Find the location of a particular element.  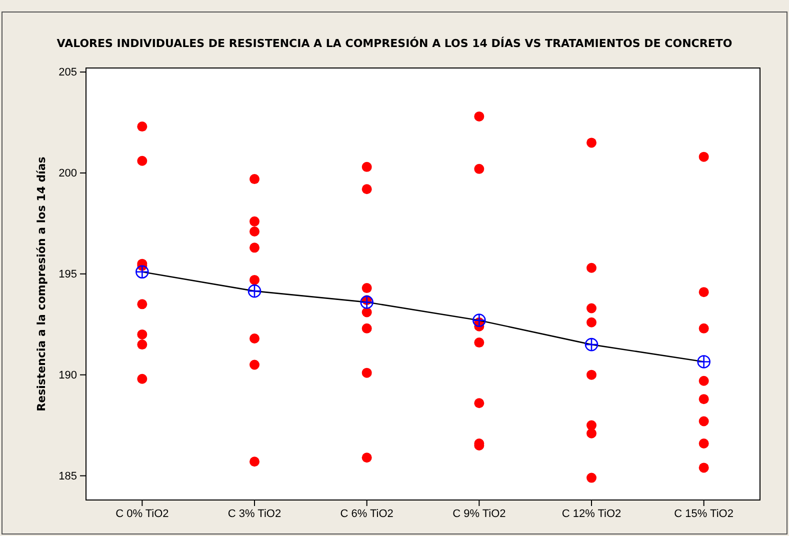

x-tick-label: C 15% TiO2 is located at coordinates (704, 514).